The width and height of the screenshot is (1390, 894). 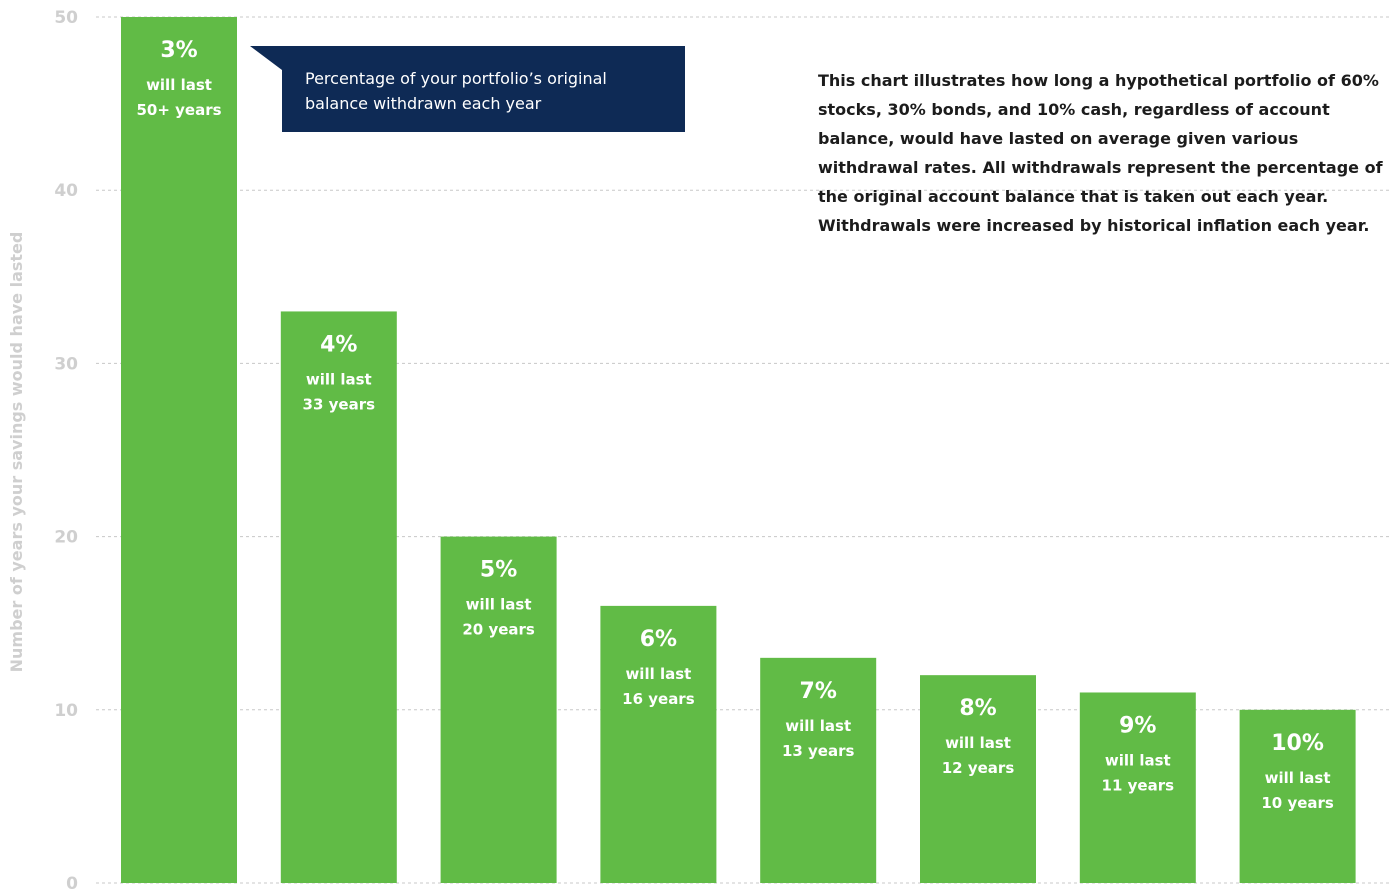 I want to click on y-tick-label-10: 10, so click(x=66, y=711).